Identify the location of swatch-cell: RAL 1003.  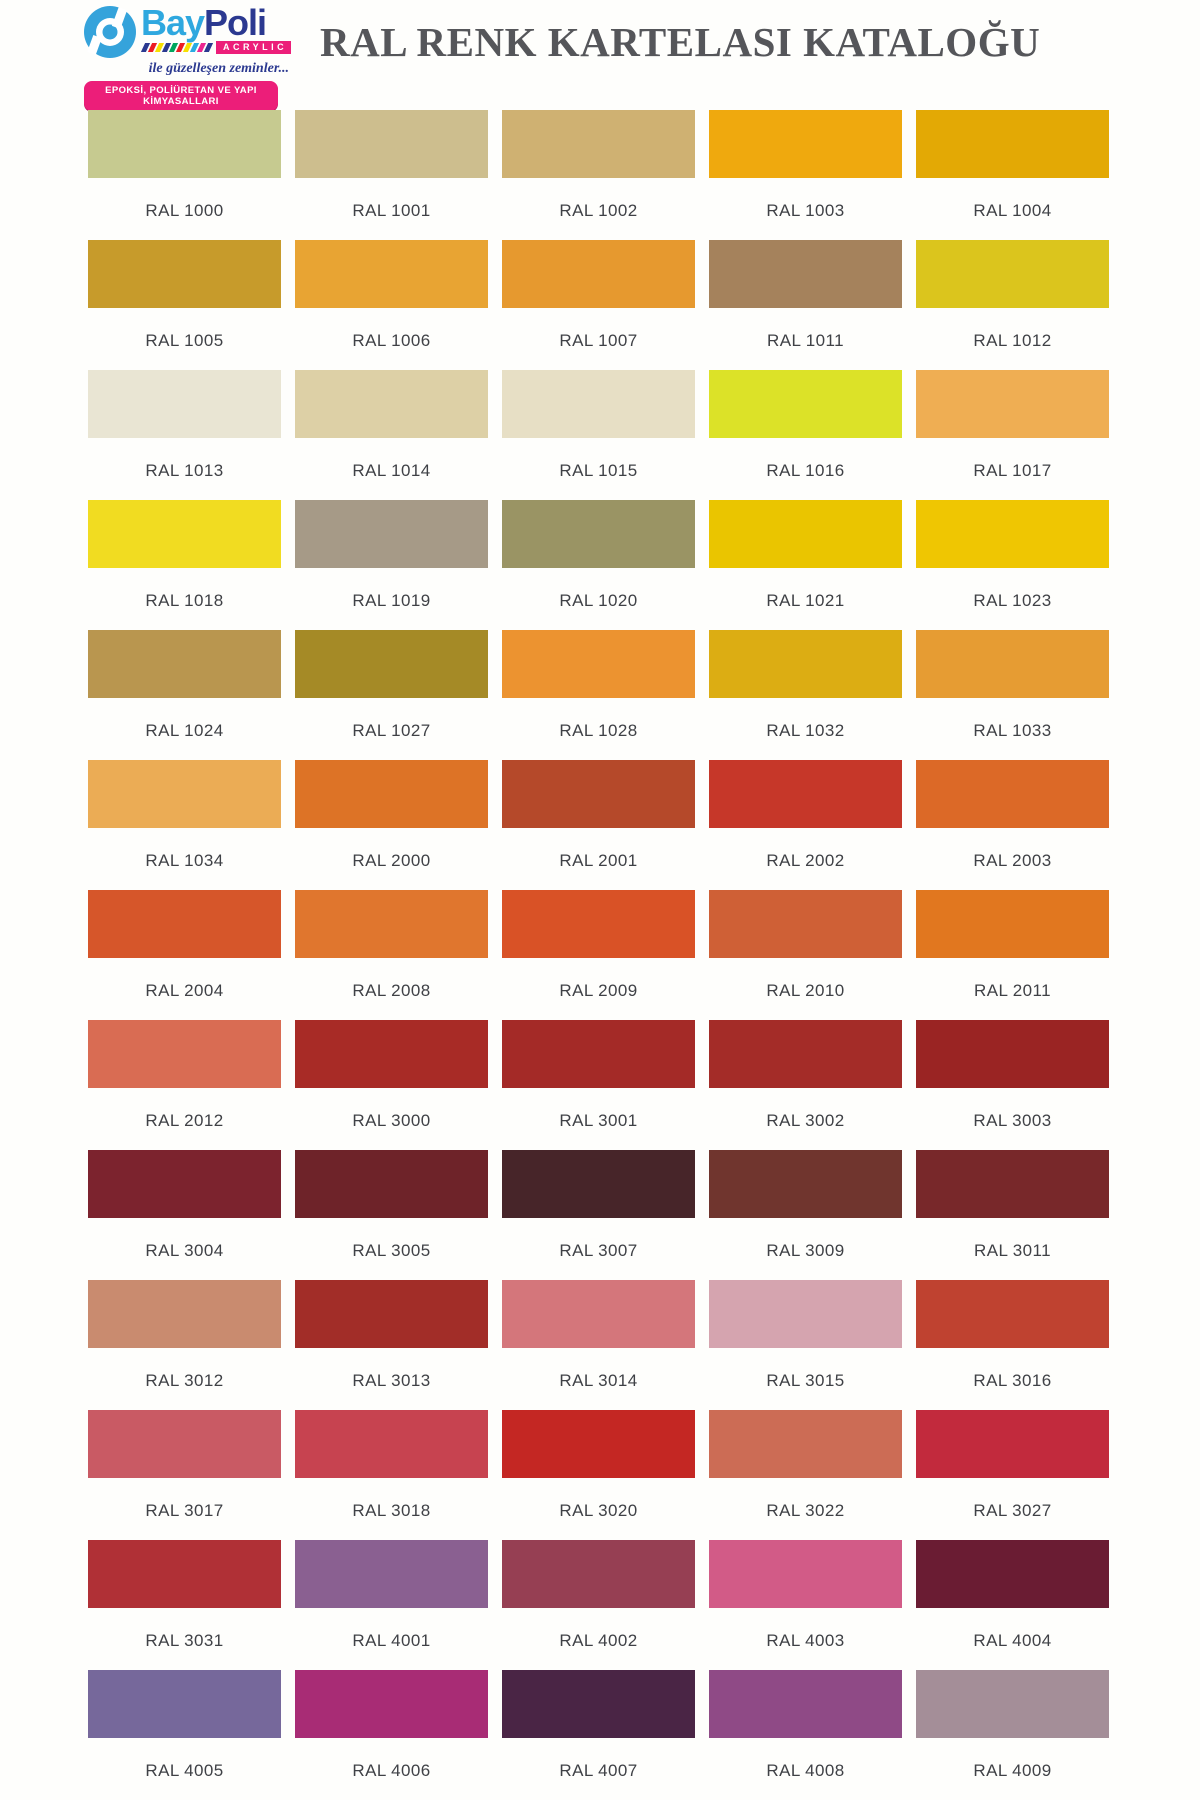
(805, 164).